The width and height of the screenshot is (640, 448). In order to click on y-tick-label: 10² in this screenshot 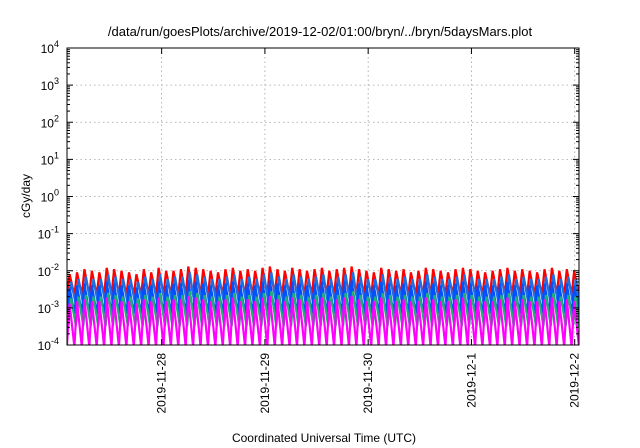, I will do `click(50, 121)`.